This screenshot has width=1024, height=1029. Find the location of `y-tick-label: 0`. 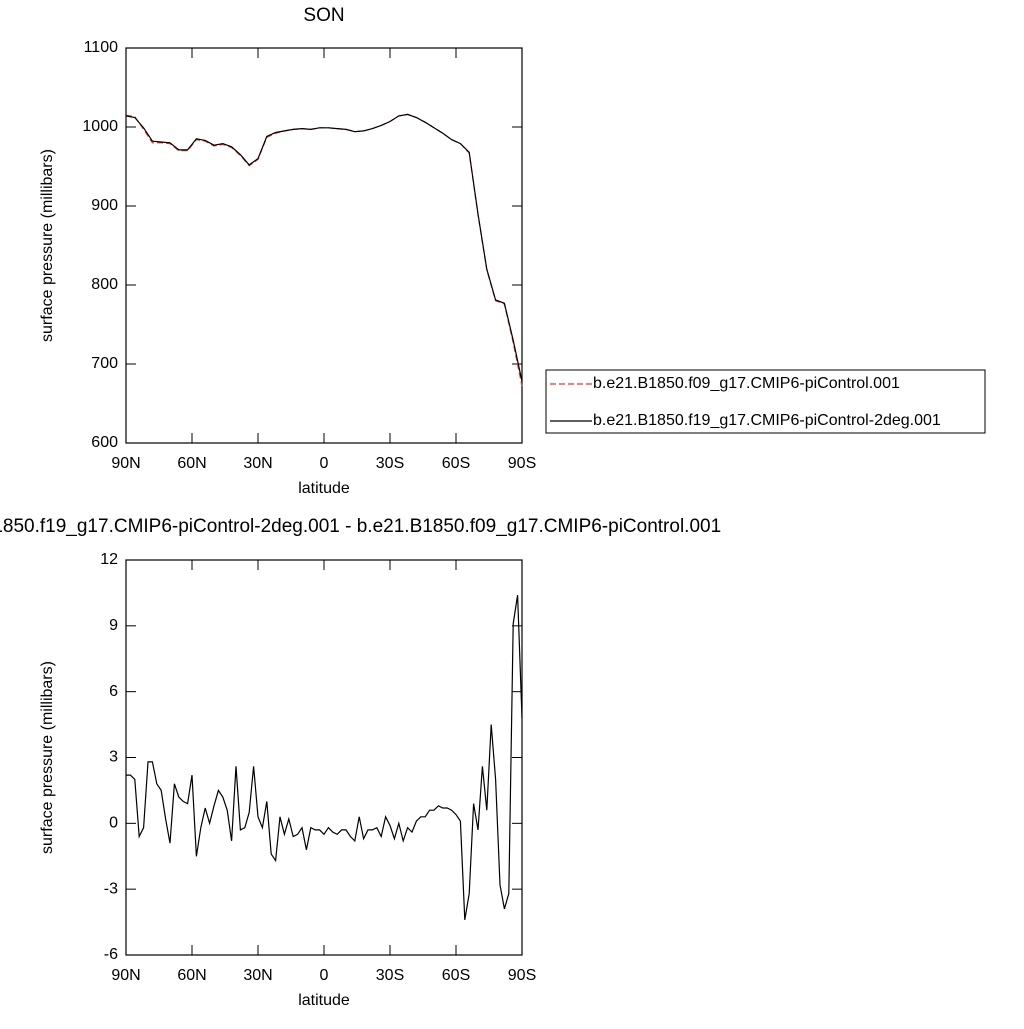

y-tick-label: 0 is located at coordinates (113, 823).